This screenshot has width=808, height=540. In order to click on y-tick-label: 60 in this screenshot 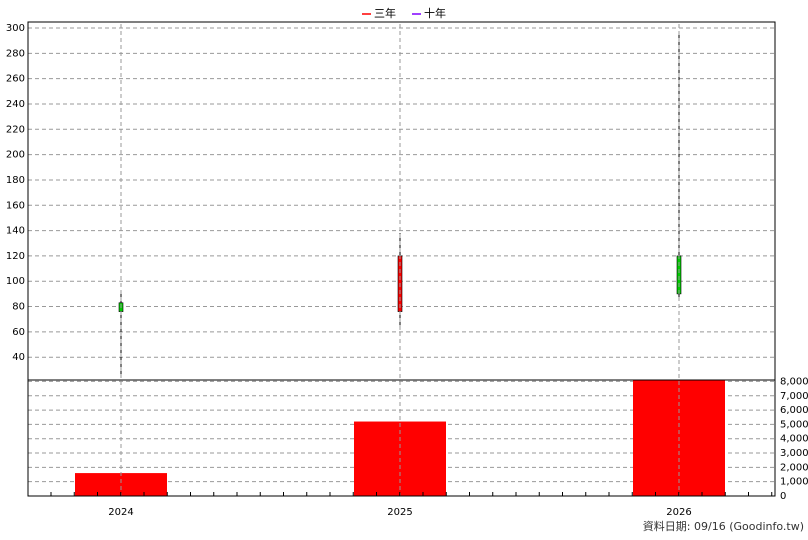, I will do `click(18, 332)`.